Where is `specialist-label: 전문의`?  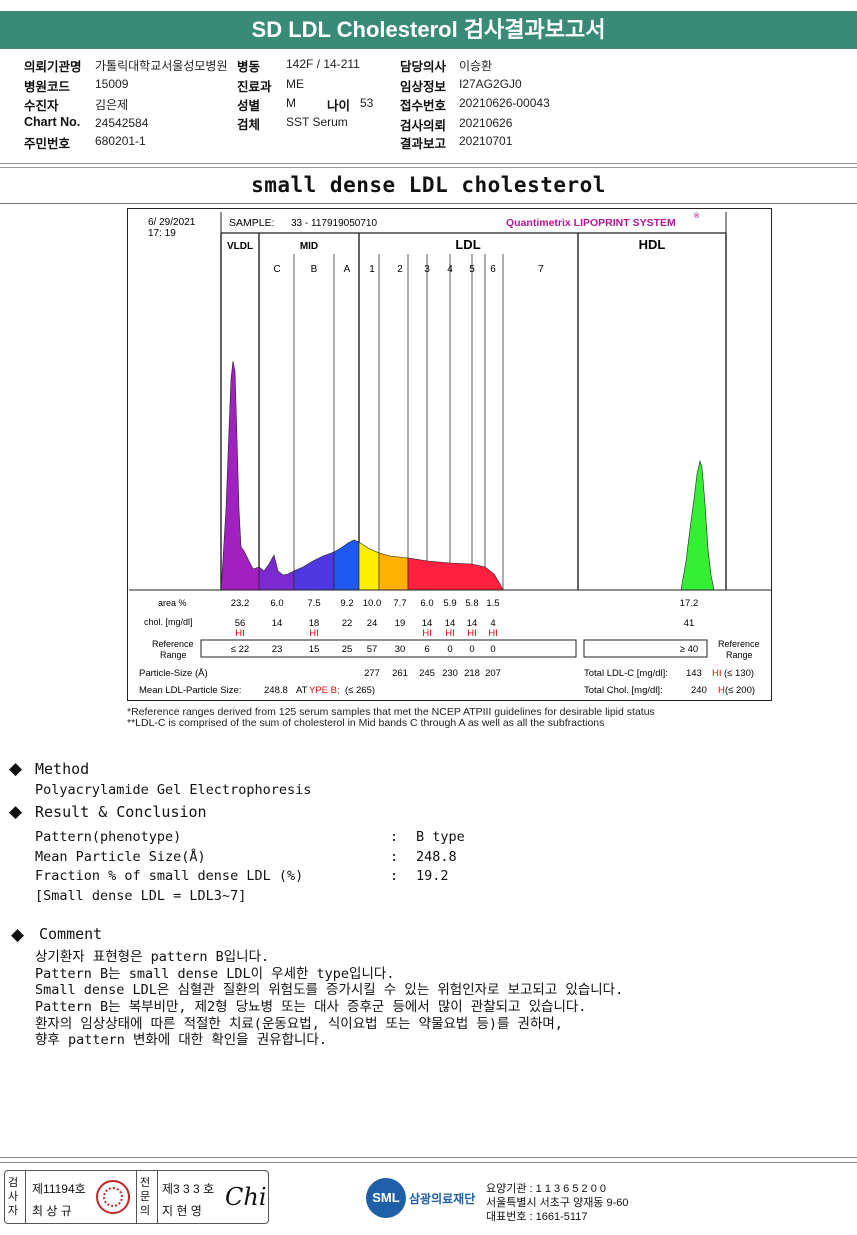 specialist-label: 전문의 is located at coordinates (145, 1197).